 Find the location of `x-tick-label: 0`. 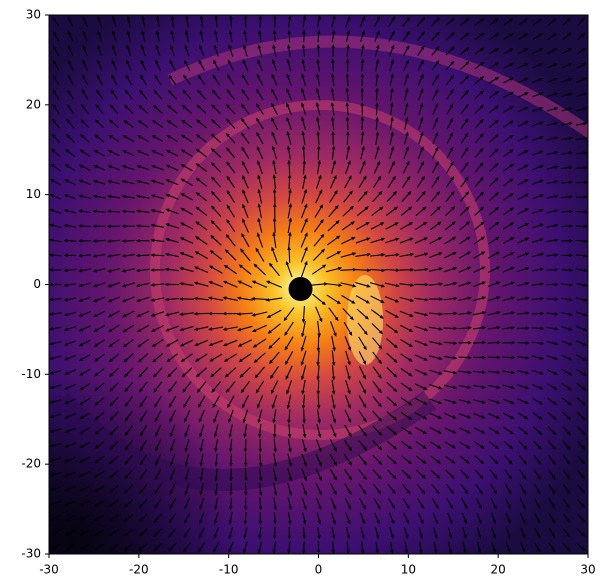

x-tick-label: 0 is located at coordinates (319, 570).